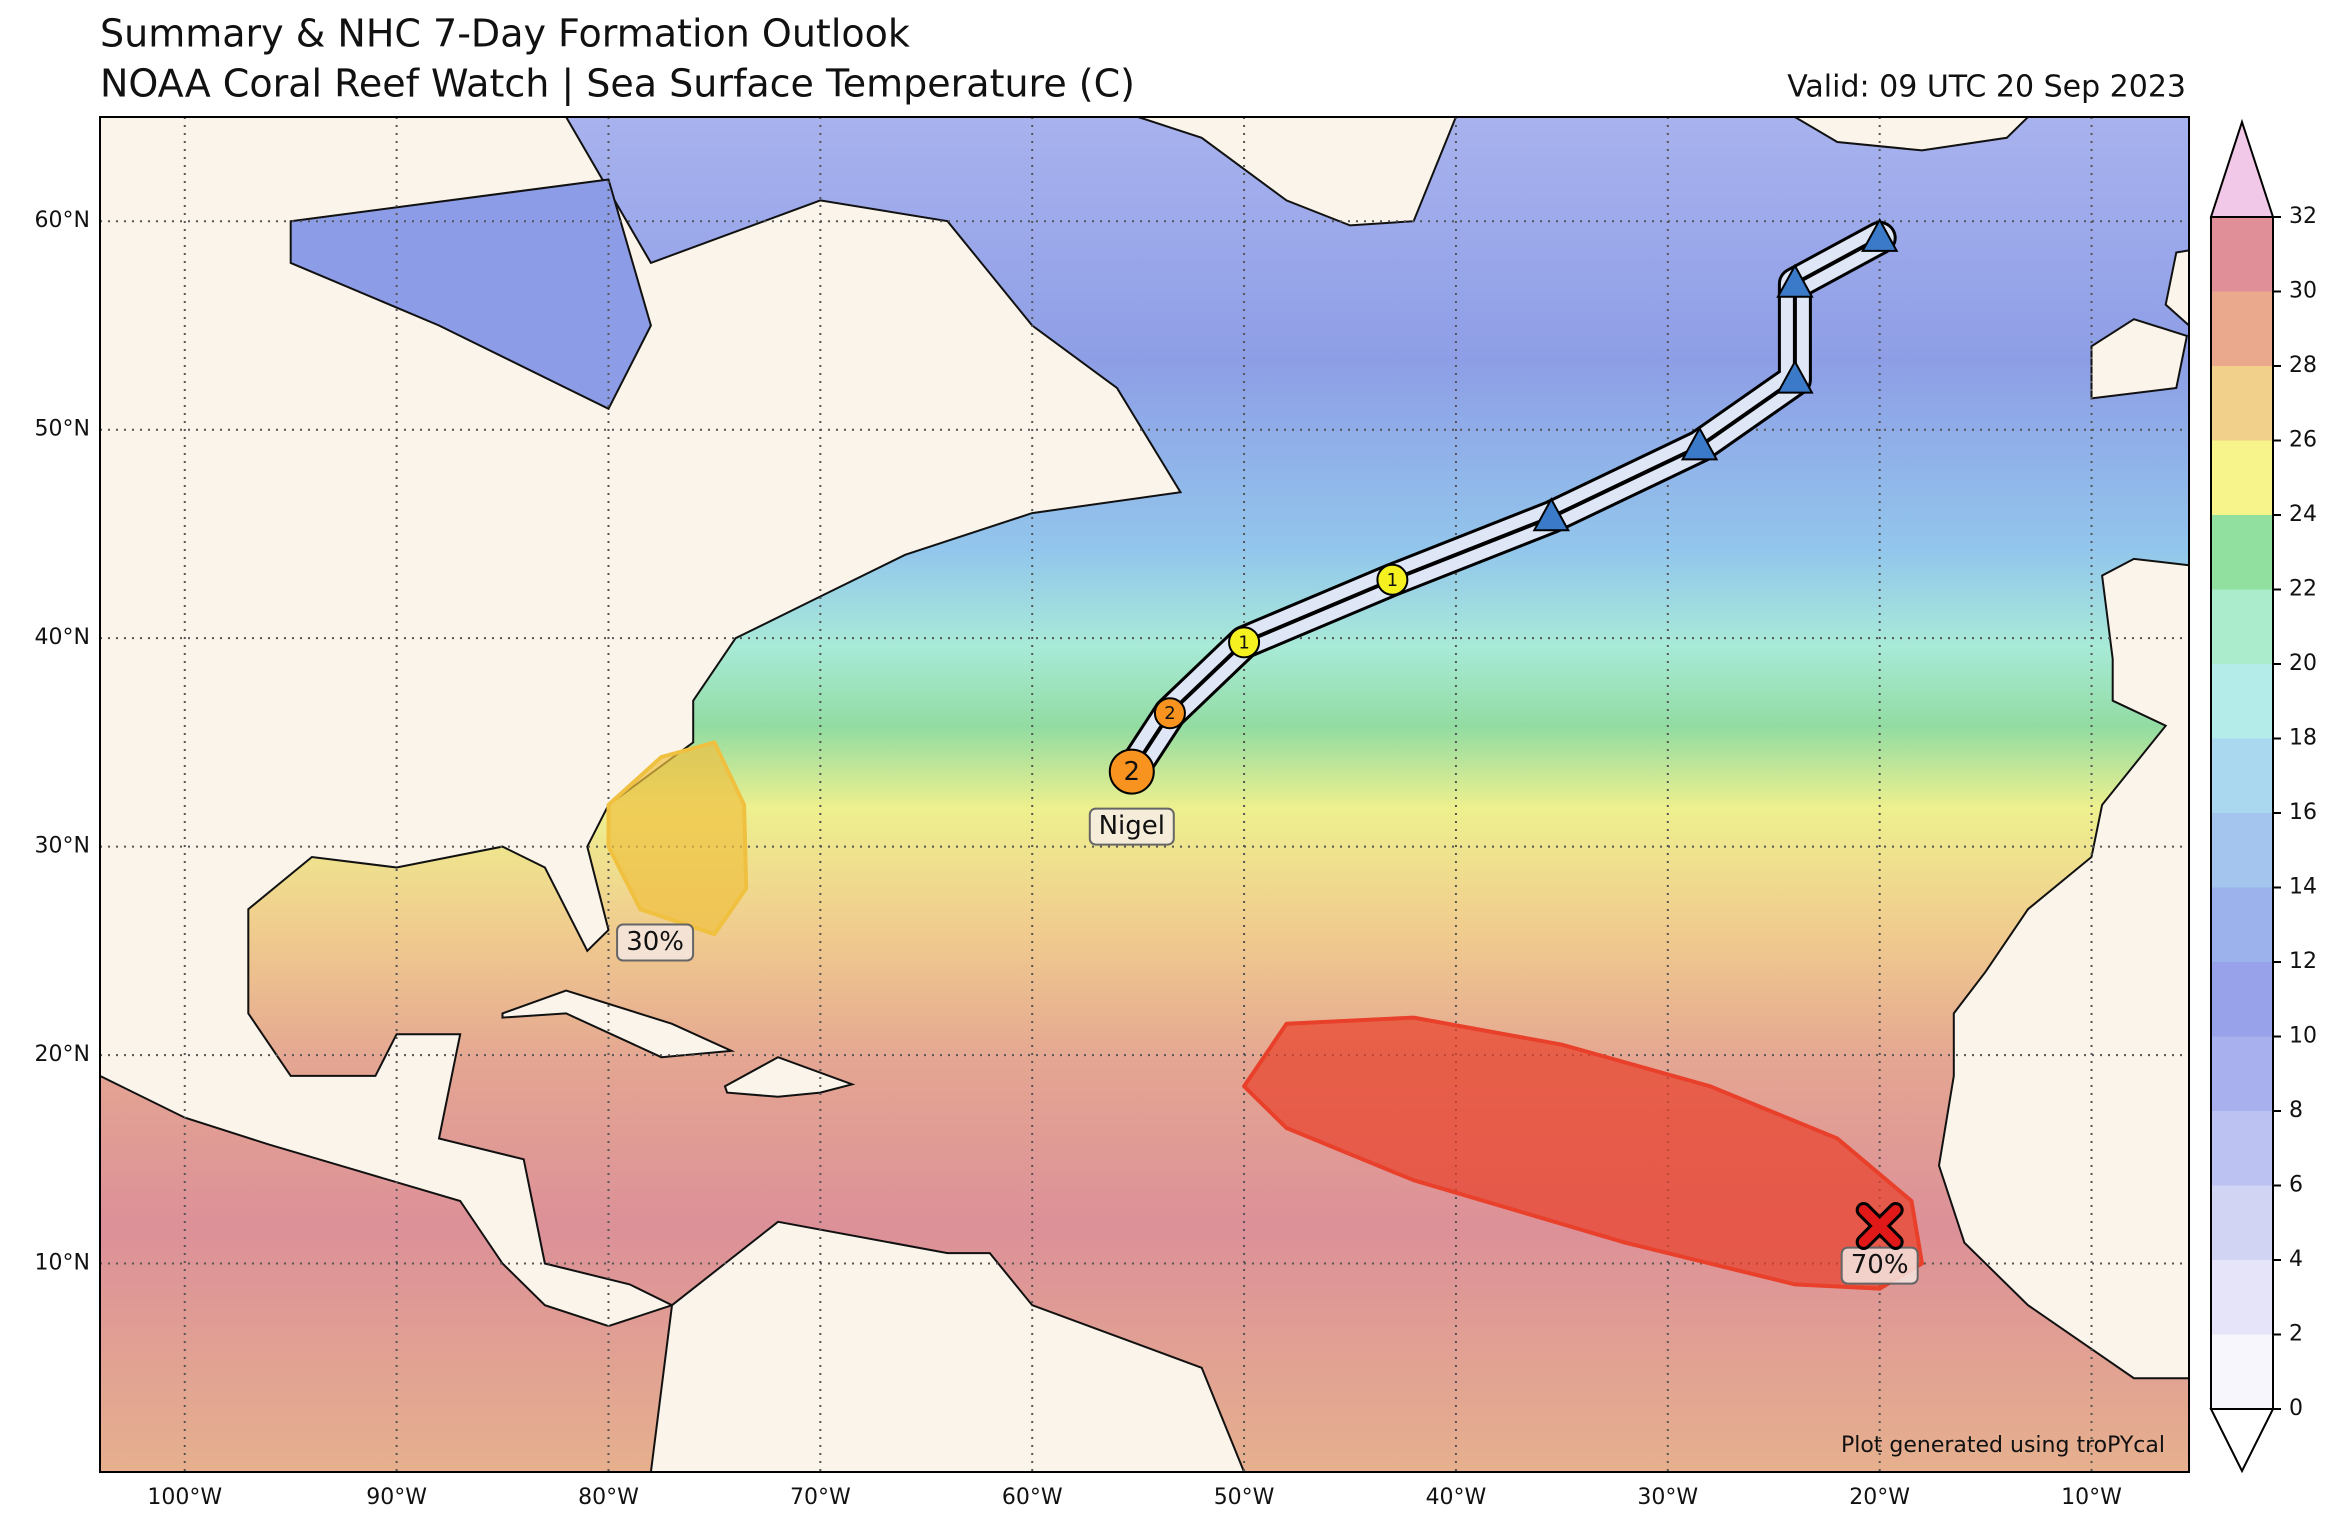  I want to click on lon-label: 90°W, so click(396, 1497).